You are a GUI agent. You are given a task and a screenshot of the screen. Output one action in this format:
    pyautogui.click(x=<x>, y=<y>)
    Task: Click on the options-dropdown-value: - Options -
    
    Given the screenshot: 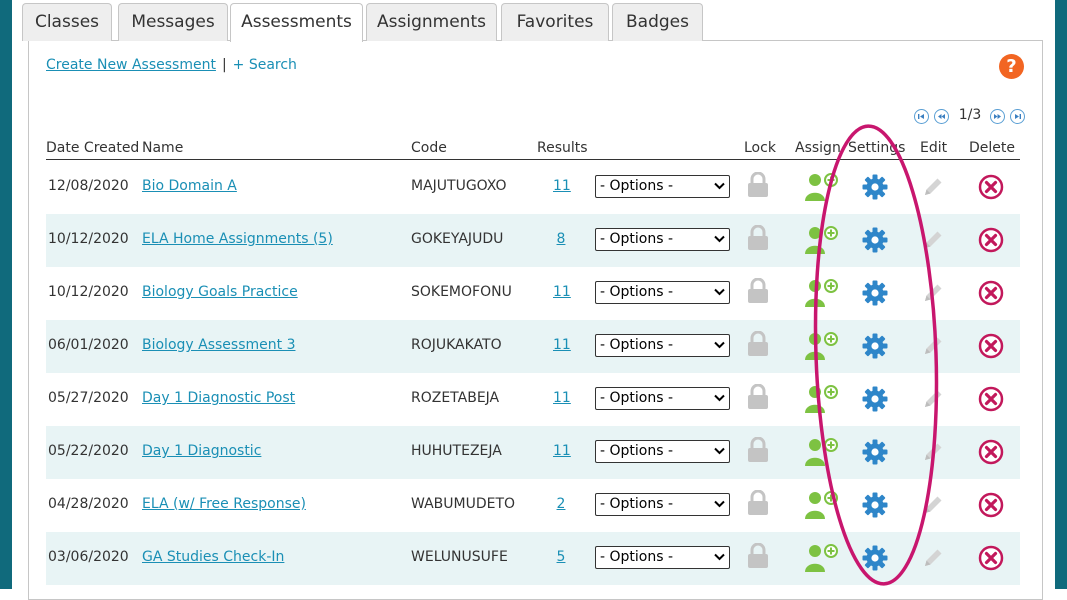 What is the action you would take?
    pyautogui.click(x=637, y=504)
    